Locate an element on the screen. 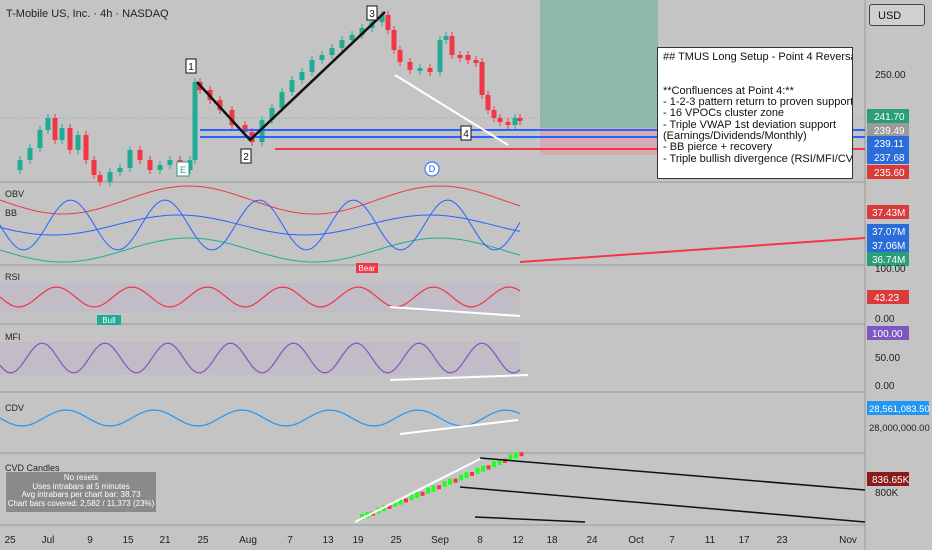 Image resolution: width=932 pixels, height=550 pixels. bull-label: Bull is located at coordinates (109, 320).